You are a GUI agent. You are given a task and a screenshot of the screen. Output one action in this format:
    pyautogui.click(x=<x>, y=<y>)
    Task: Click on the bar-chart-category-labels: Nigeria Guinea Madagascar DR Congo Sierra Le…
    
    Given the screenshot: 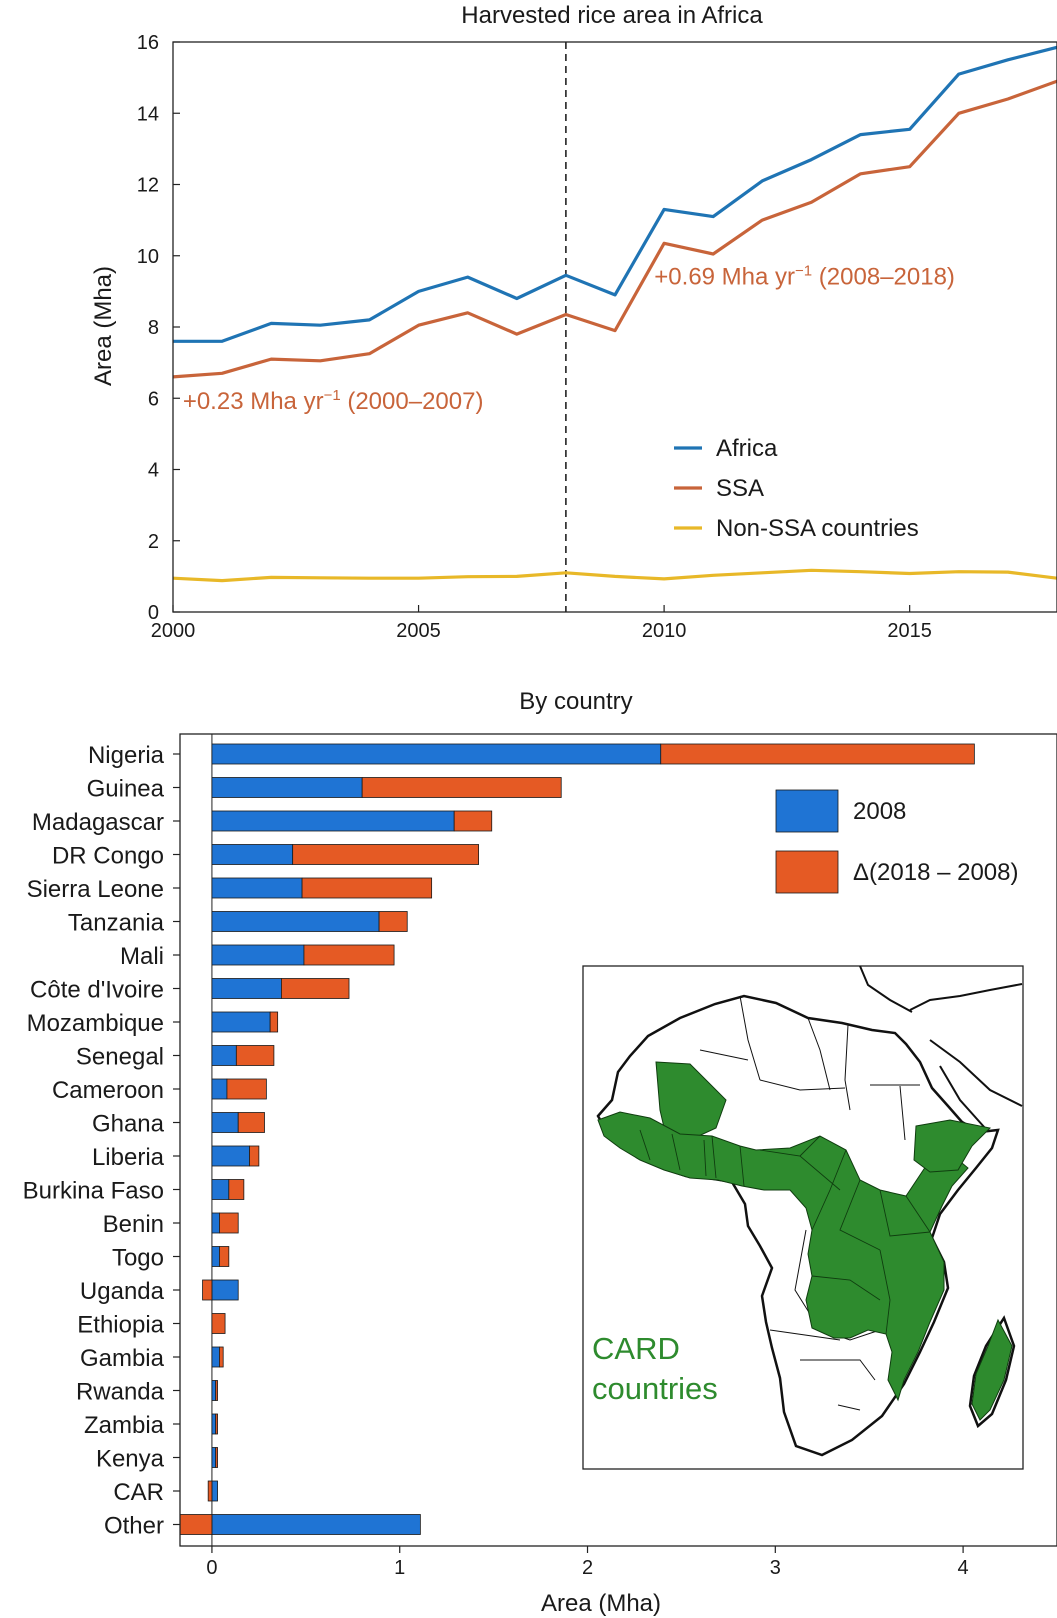 What is the action you would take?
    pyautogui.click(x=101, y=1141)
    